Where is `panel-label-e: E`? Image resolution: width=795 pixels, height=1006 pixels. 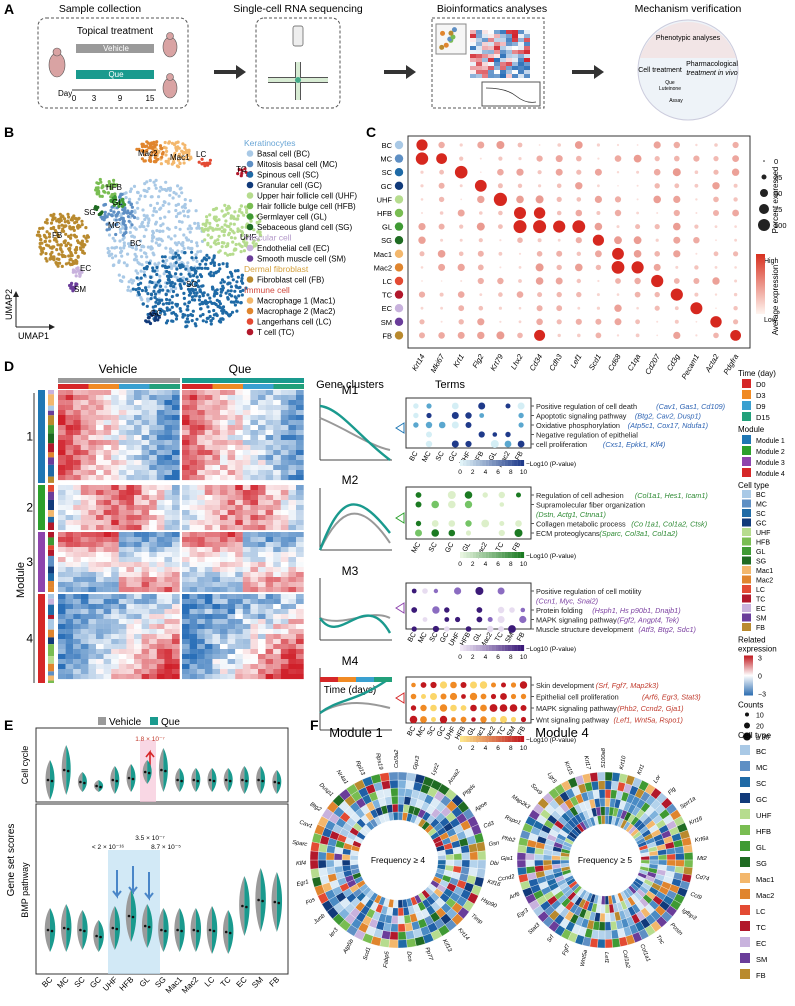
panel-label-e: E is located at coordinates (8, 725).